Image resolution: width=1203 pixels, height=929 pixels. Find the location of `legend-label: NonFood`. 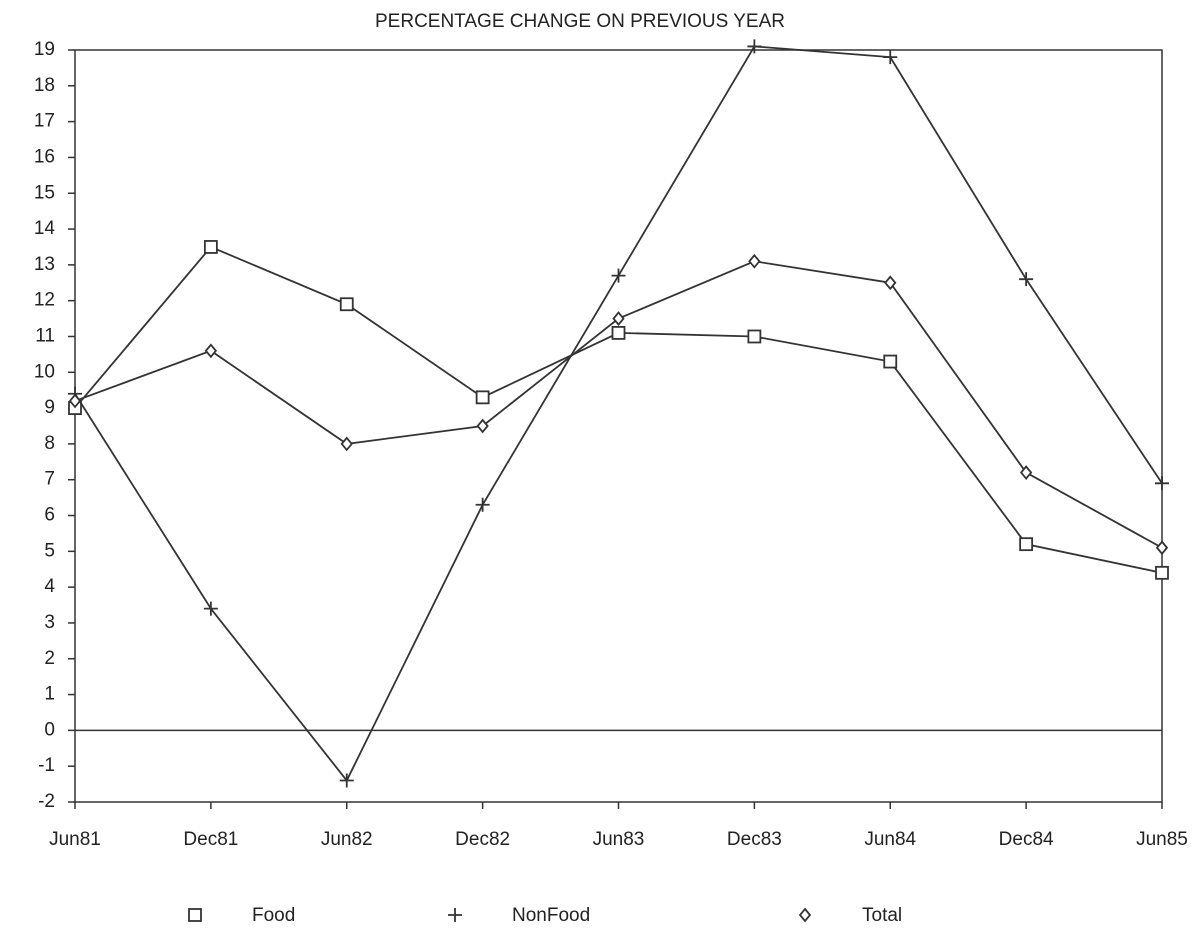

legend-label: NonFood is located at coordinates (551, 915).